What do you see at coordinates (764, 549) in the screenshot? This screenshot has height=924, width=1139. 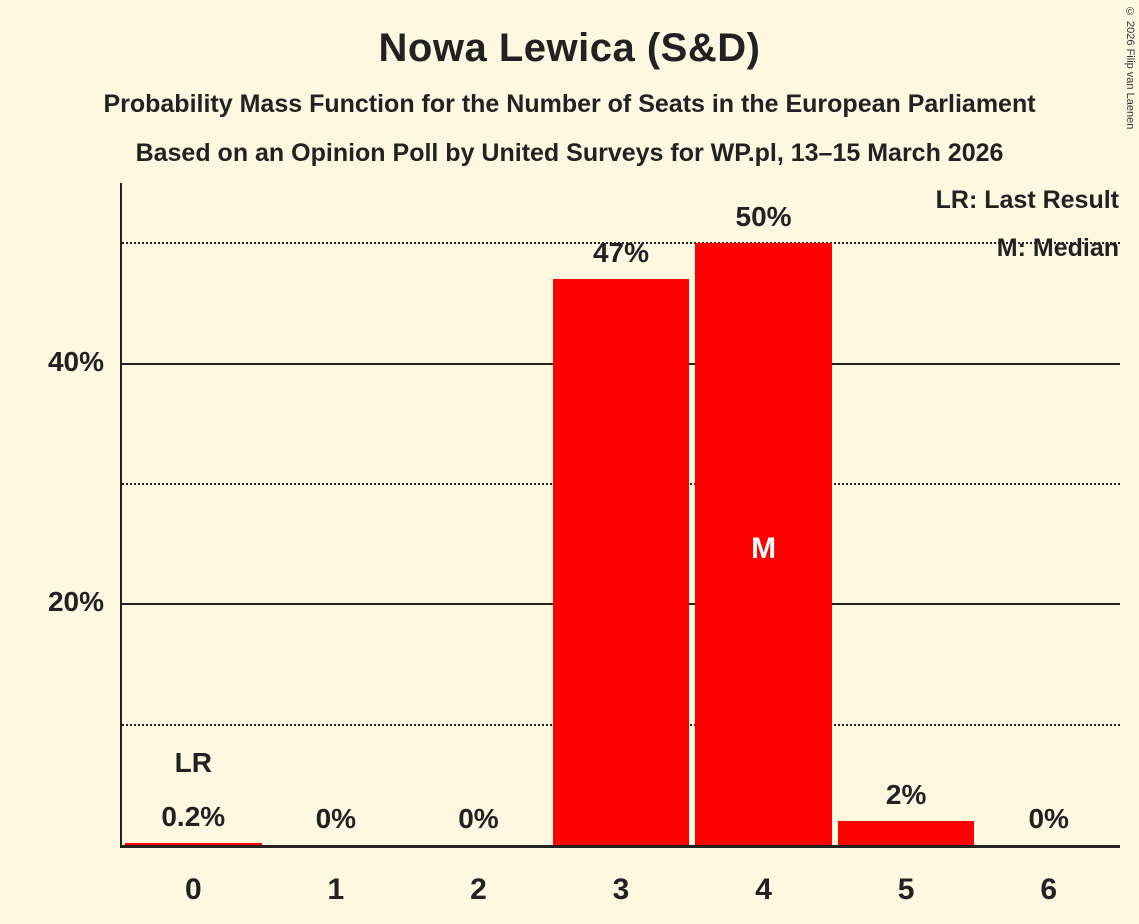 I see `median-label: M` at bounding box center [764, 549].